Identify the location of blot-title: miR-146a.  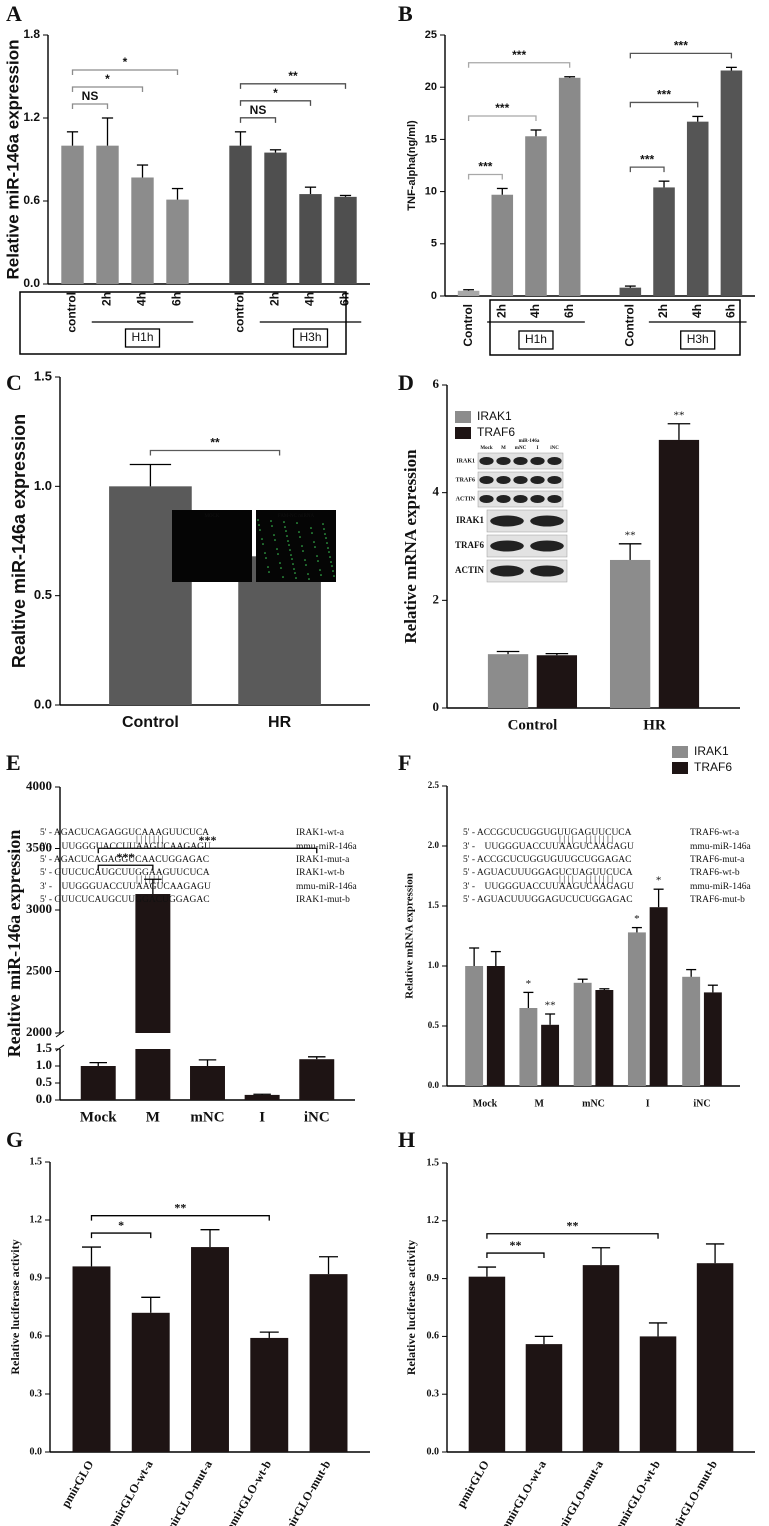
(529, 441).